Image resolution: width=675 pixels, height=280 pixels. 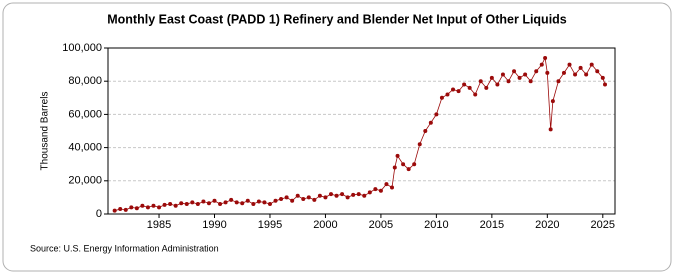 I want to click on y-tick-label: 20,000, so click(x=85, y=181).